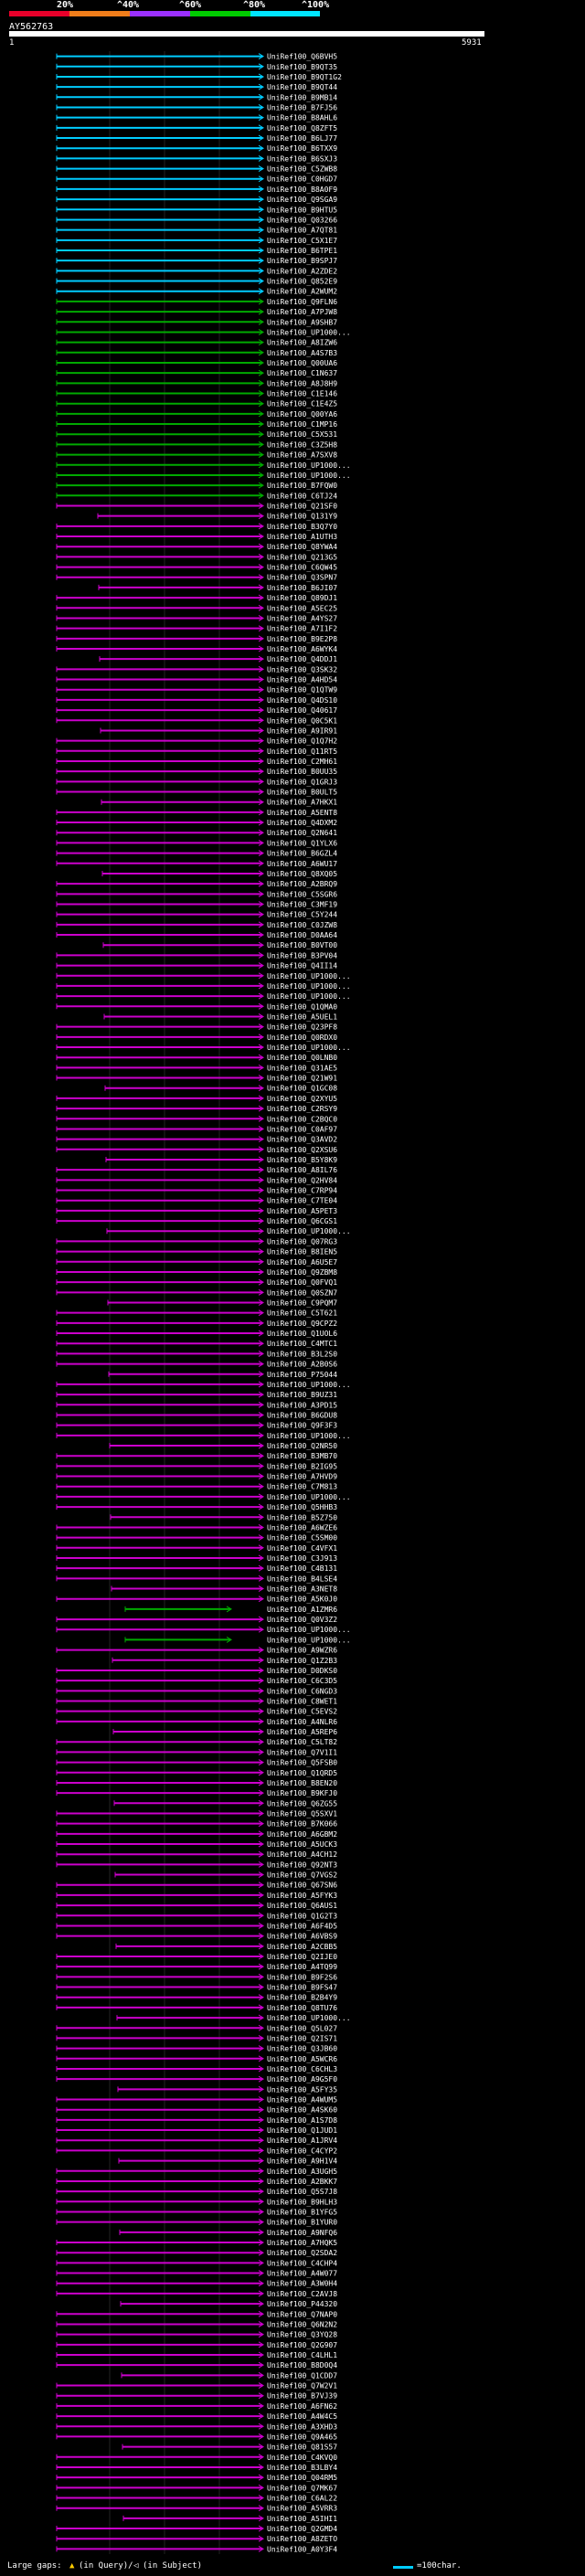  What do you see at coordinates (302, 1027) in the screenshot?
I see `hit-label: UniRef100_Q23PF8` at bounding box center [302, 1027].